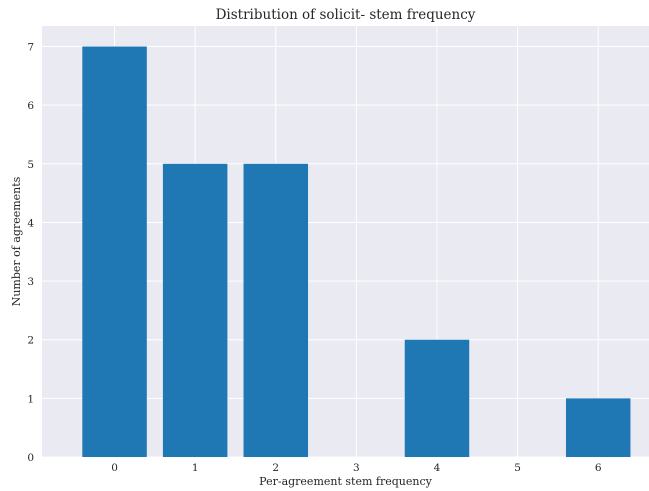 Image resolution: width=649 pixels, height=491 pixels. What do you see at coordinates (598, 468) in the screenshot?
I see `x-tick-label: 6` at bounding box center [598, 468].